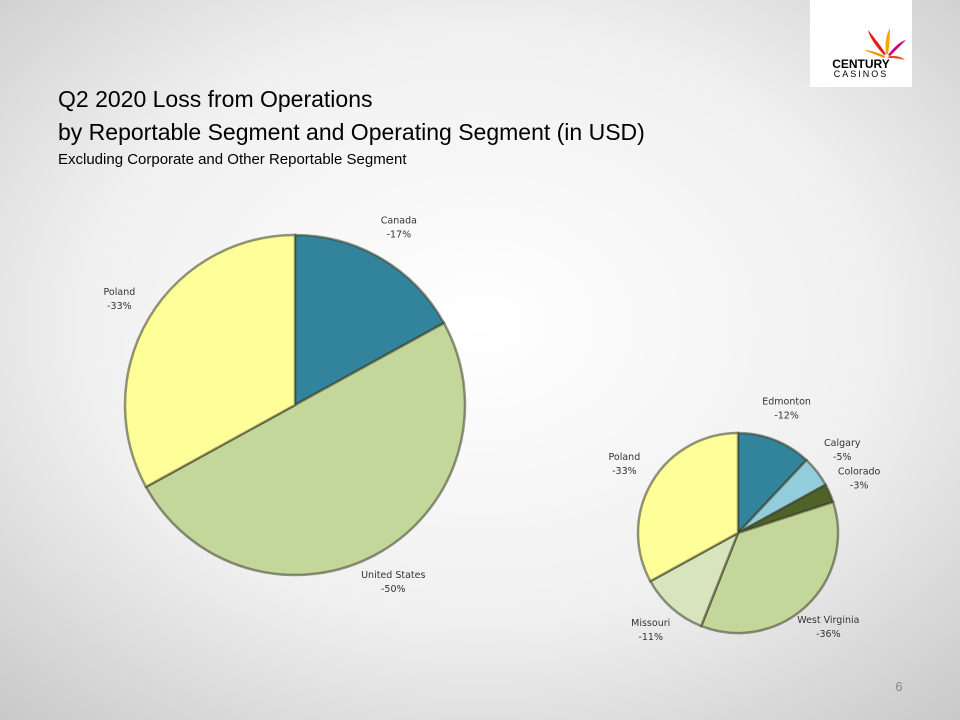  I want to click on page-number: 6, so click(898, 686).